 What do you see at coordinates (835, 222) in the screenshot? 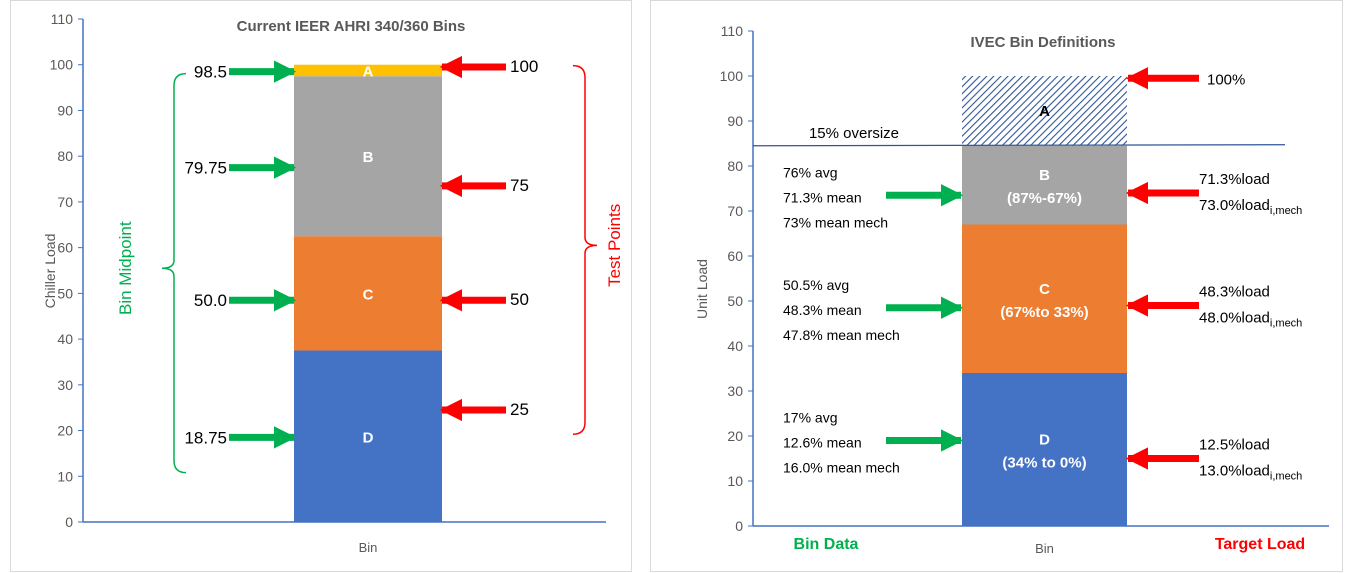
I see `left-marker-text: 73% mean mech` at bounding box center [835, 222].